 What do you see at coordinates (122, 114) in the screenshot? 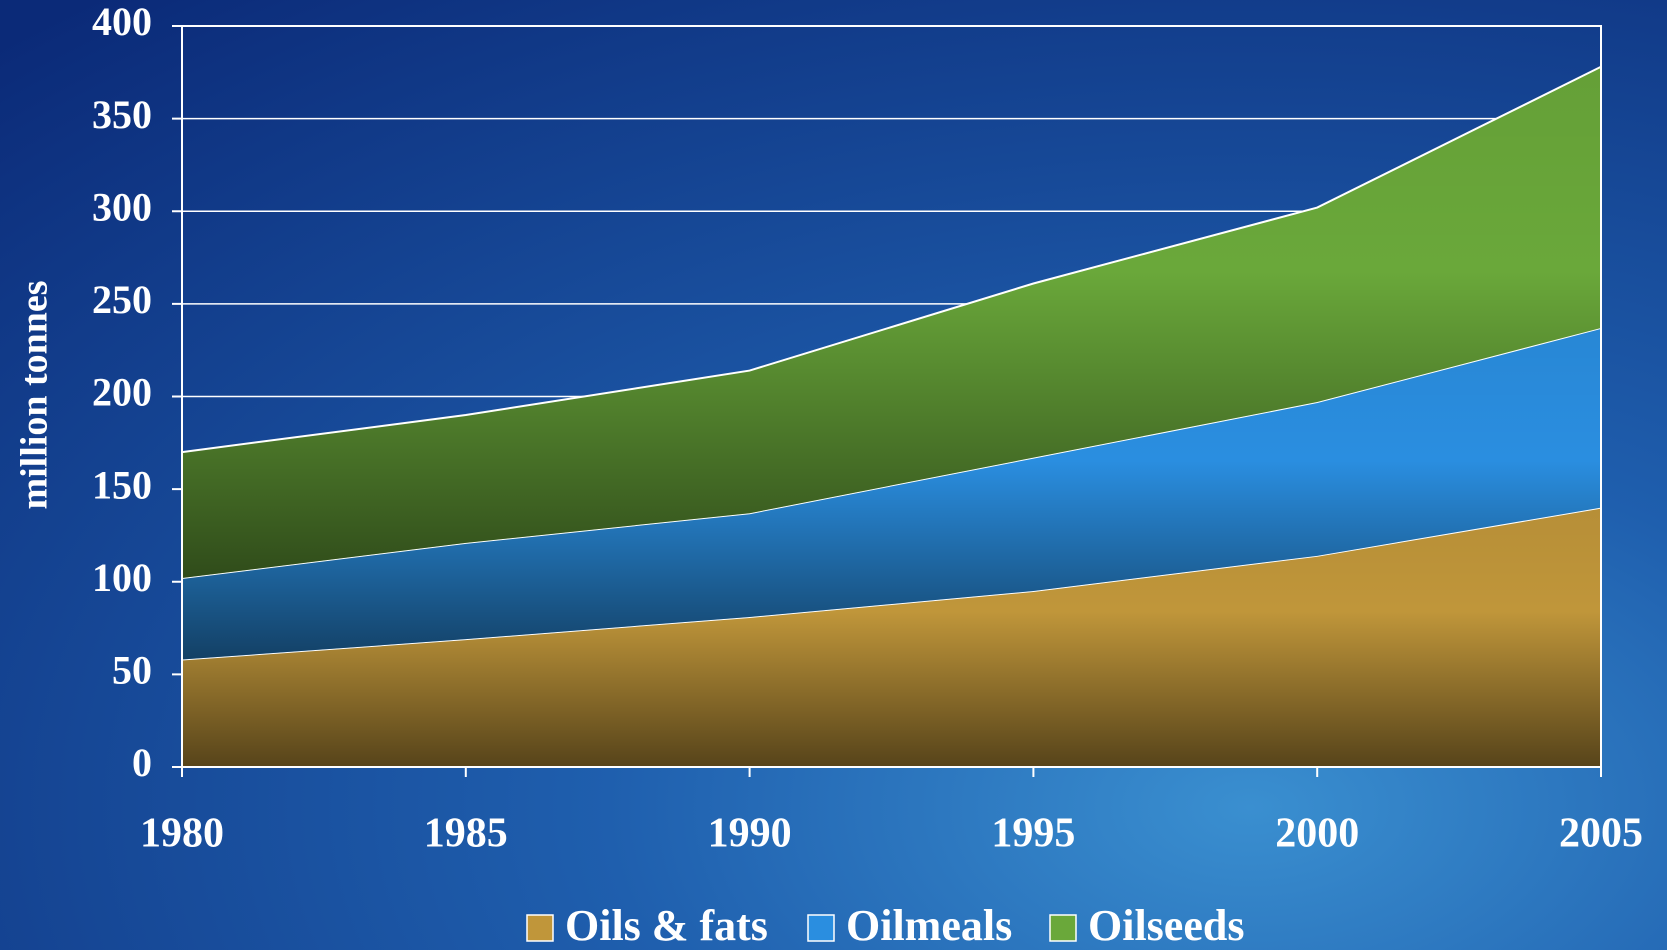
I see `y-tick-label: 350` at bounding box center [122, 114].